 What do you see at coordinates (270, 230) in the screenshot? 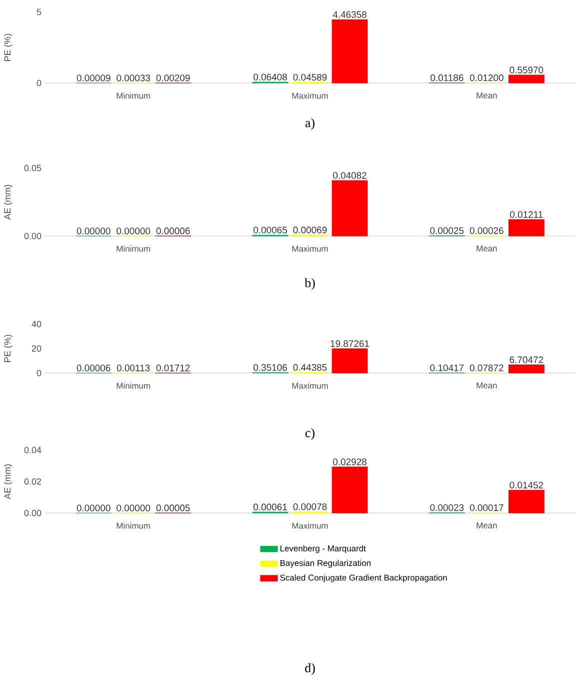
I see `data-label: 0.00065` at bounding box center [270, 230].